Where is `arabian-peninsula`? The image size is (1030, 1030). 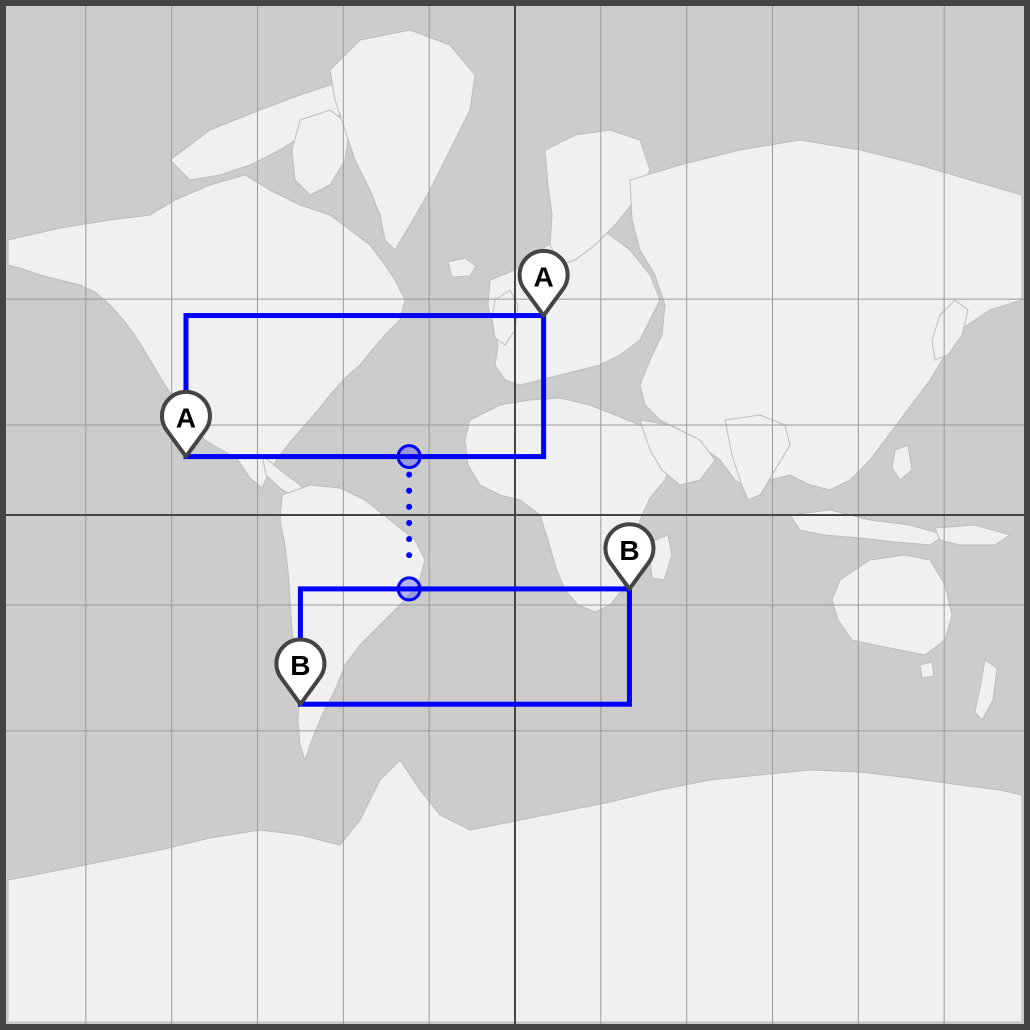
arabian-peninsula is located at coordinates (677, 452).